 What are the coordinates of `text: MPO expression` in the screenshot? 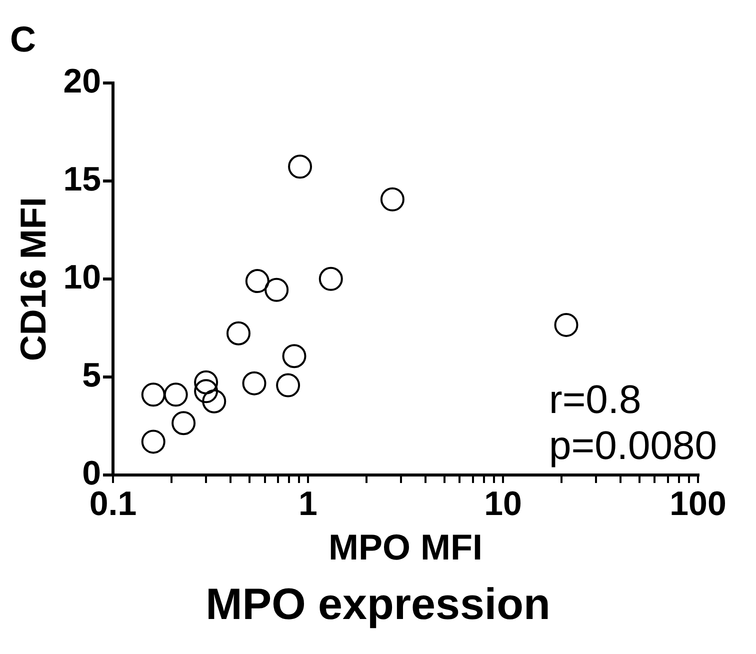 It's located at (378, 605).